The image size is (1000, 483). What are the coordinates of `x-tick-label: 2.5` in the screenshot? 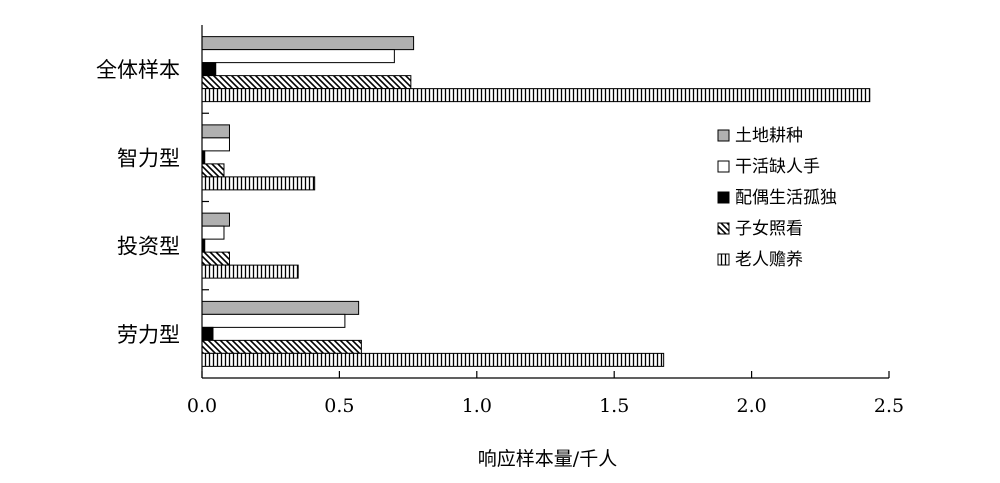 It's located at (889, 406).